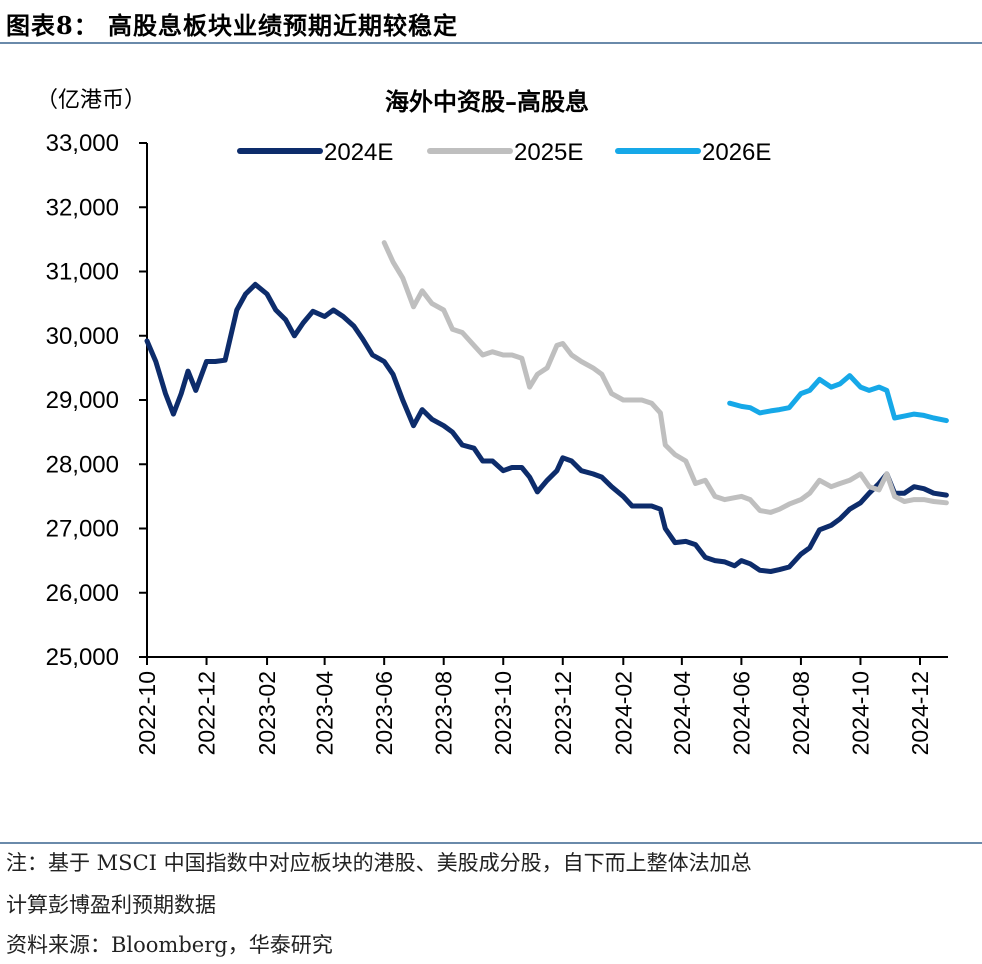  Describe the element at coordinates (860, 713) in the screenshot. I see `x-tick-label: 2024-10` at that location.